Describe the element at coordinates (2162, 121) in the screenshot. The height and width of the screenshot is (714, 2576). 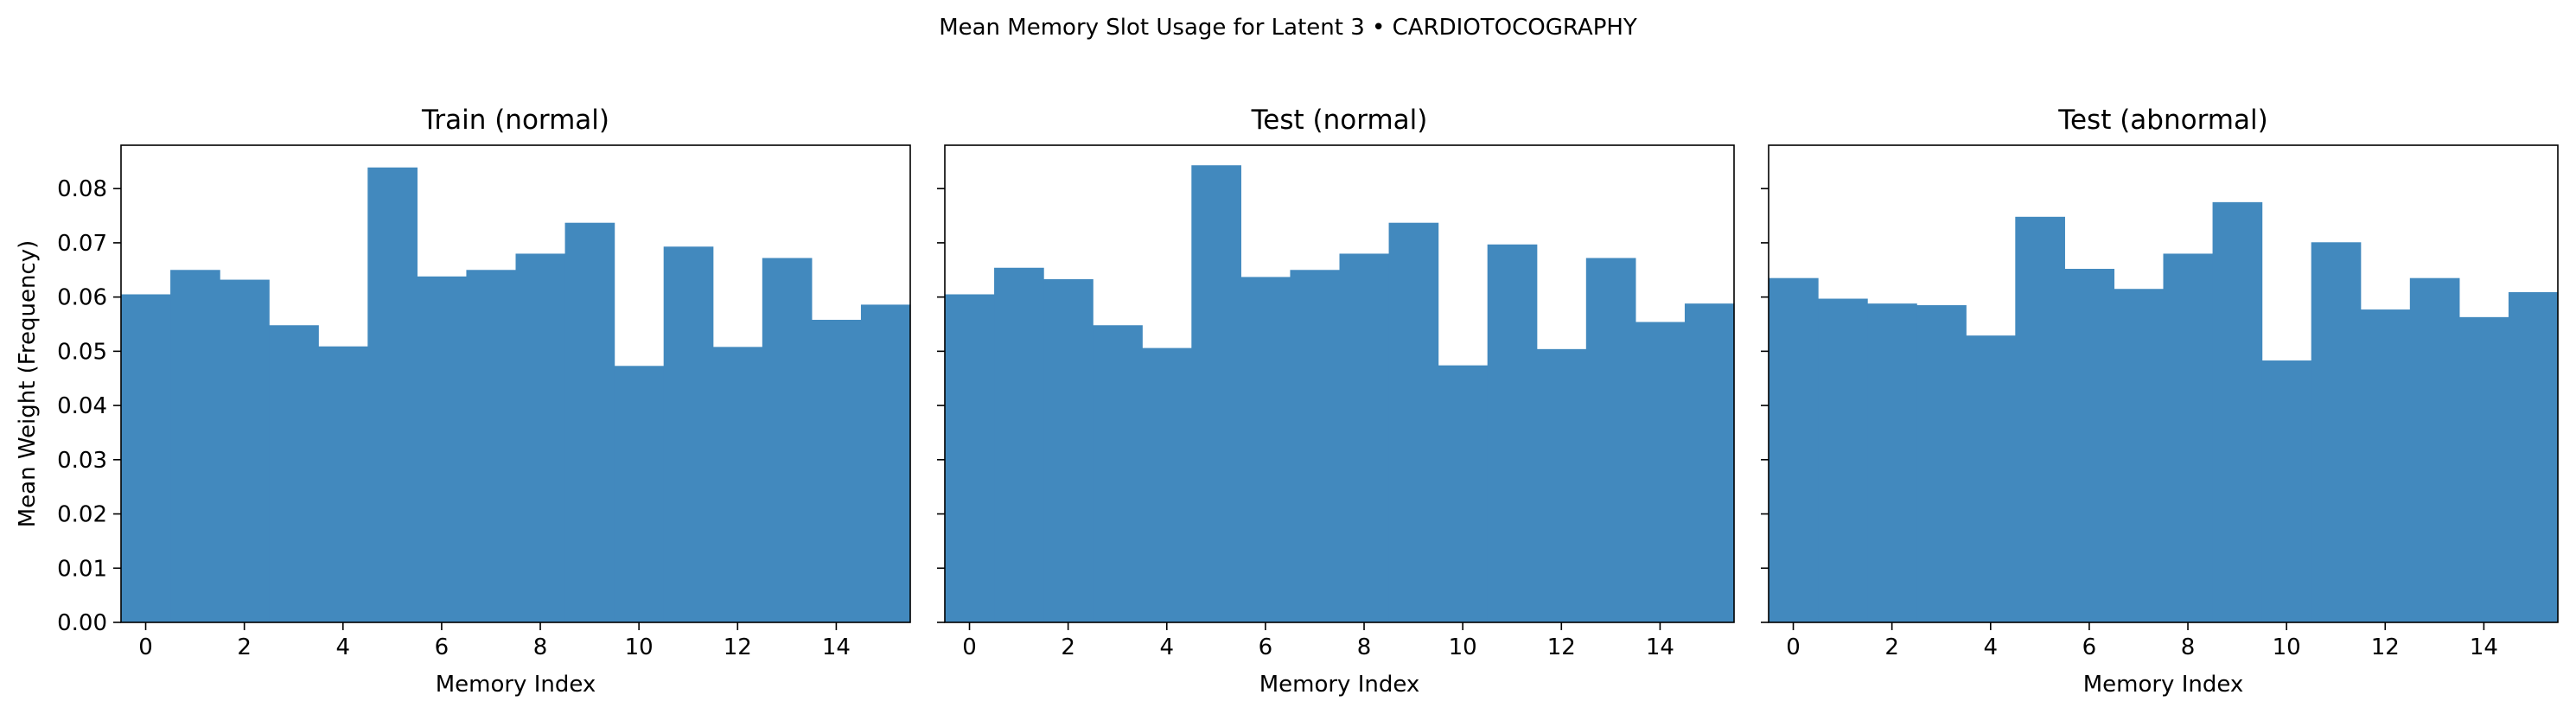
I see `panel-title: Test (abnormal)` at that location.